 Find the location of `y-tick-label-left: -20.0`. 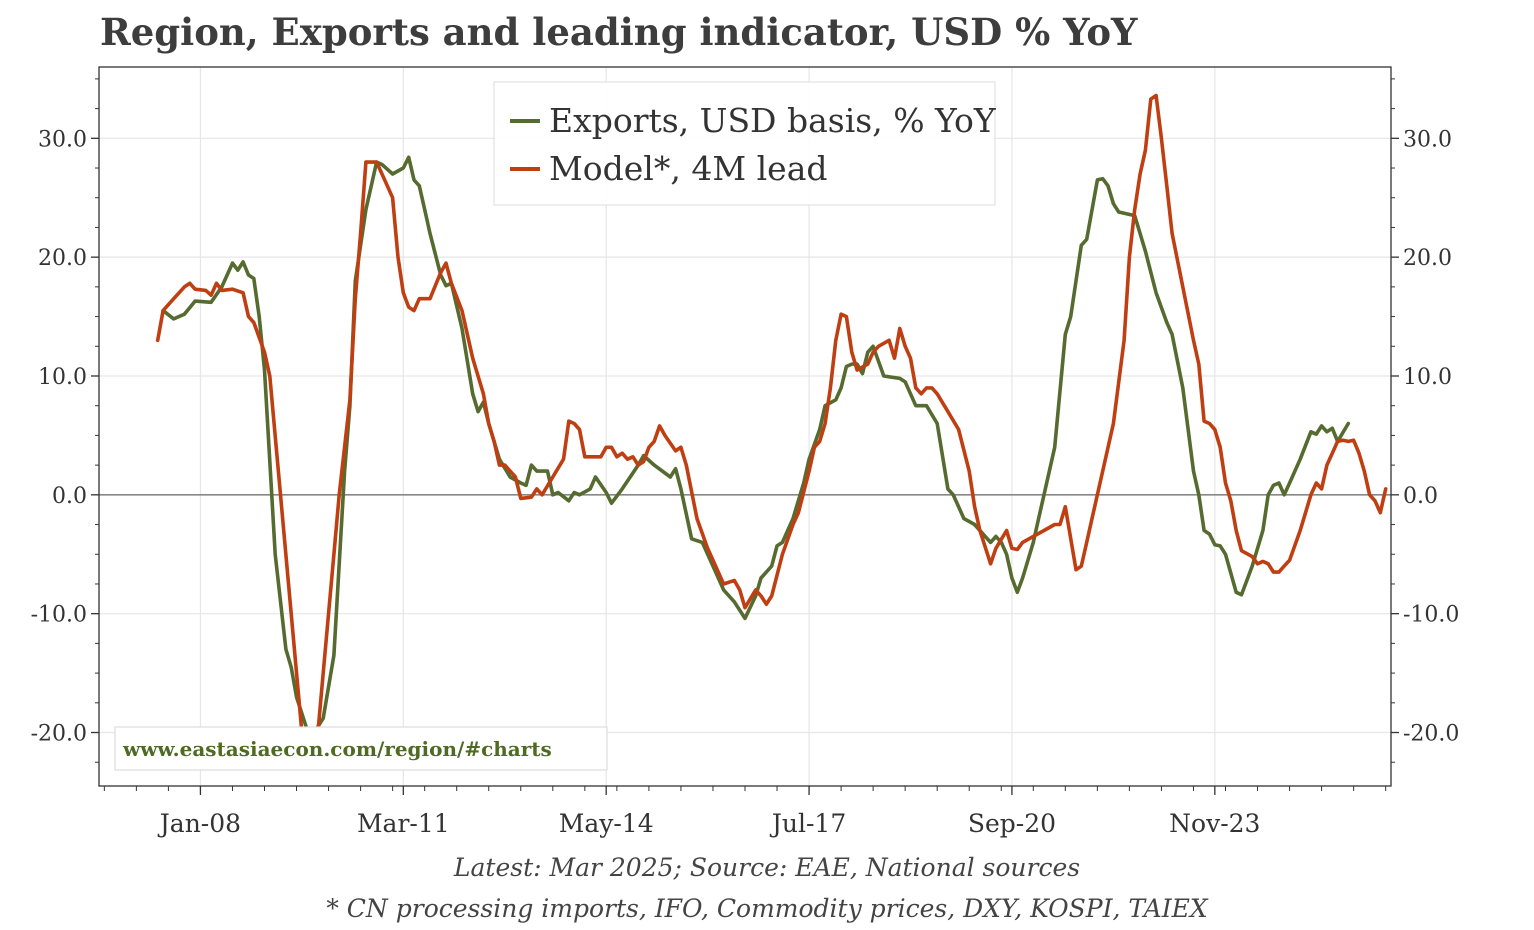

y-tick-label-left: -20.0 is located at coordinates (59, 734).